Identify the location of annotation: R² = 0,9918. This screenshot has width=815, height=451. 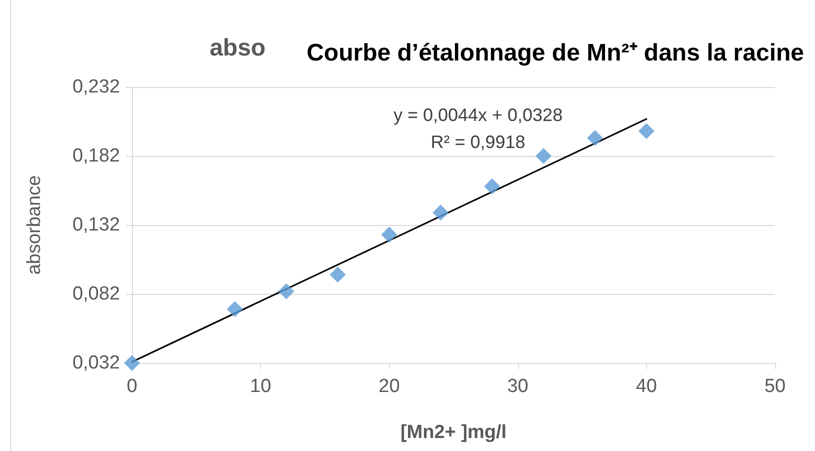
(478, 142).